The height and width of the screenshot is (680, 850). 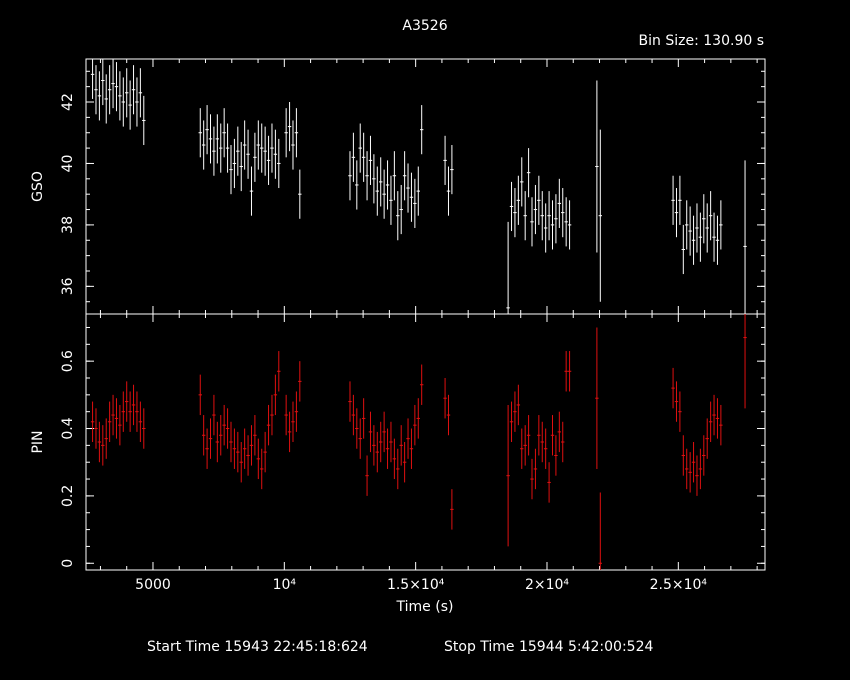 I want to click on pin-y-tick-label: 0.6, so click(x=68, y=361).